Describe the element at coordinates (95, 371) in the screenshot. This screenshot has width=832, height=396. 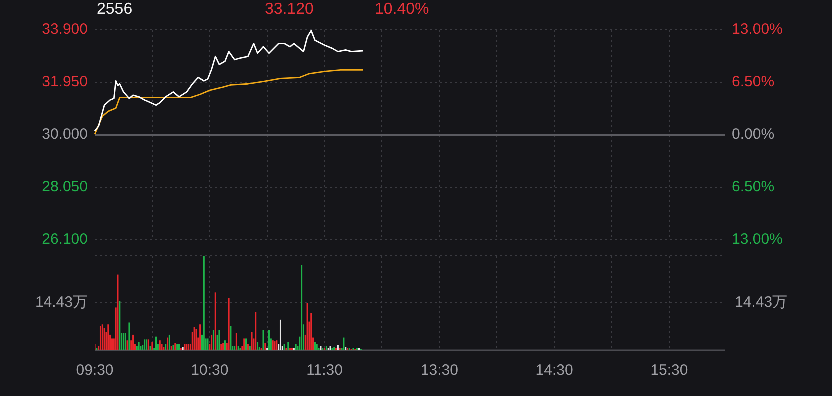
I see `x-tick-label: 09:30` at that location.